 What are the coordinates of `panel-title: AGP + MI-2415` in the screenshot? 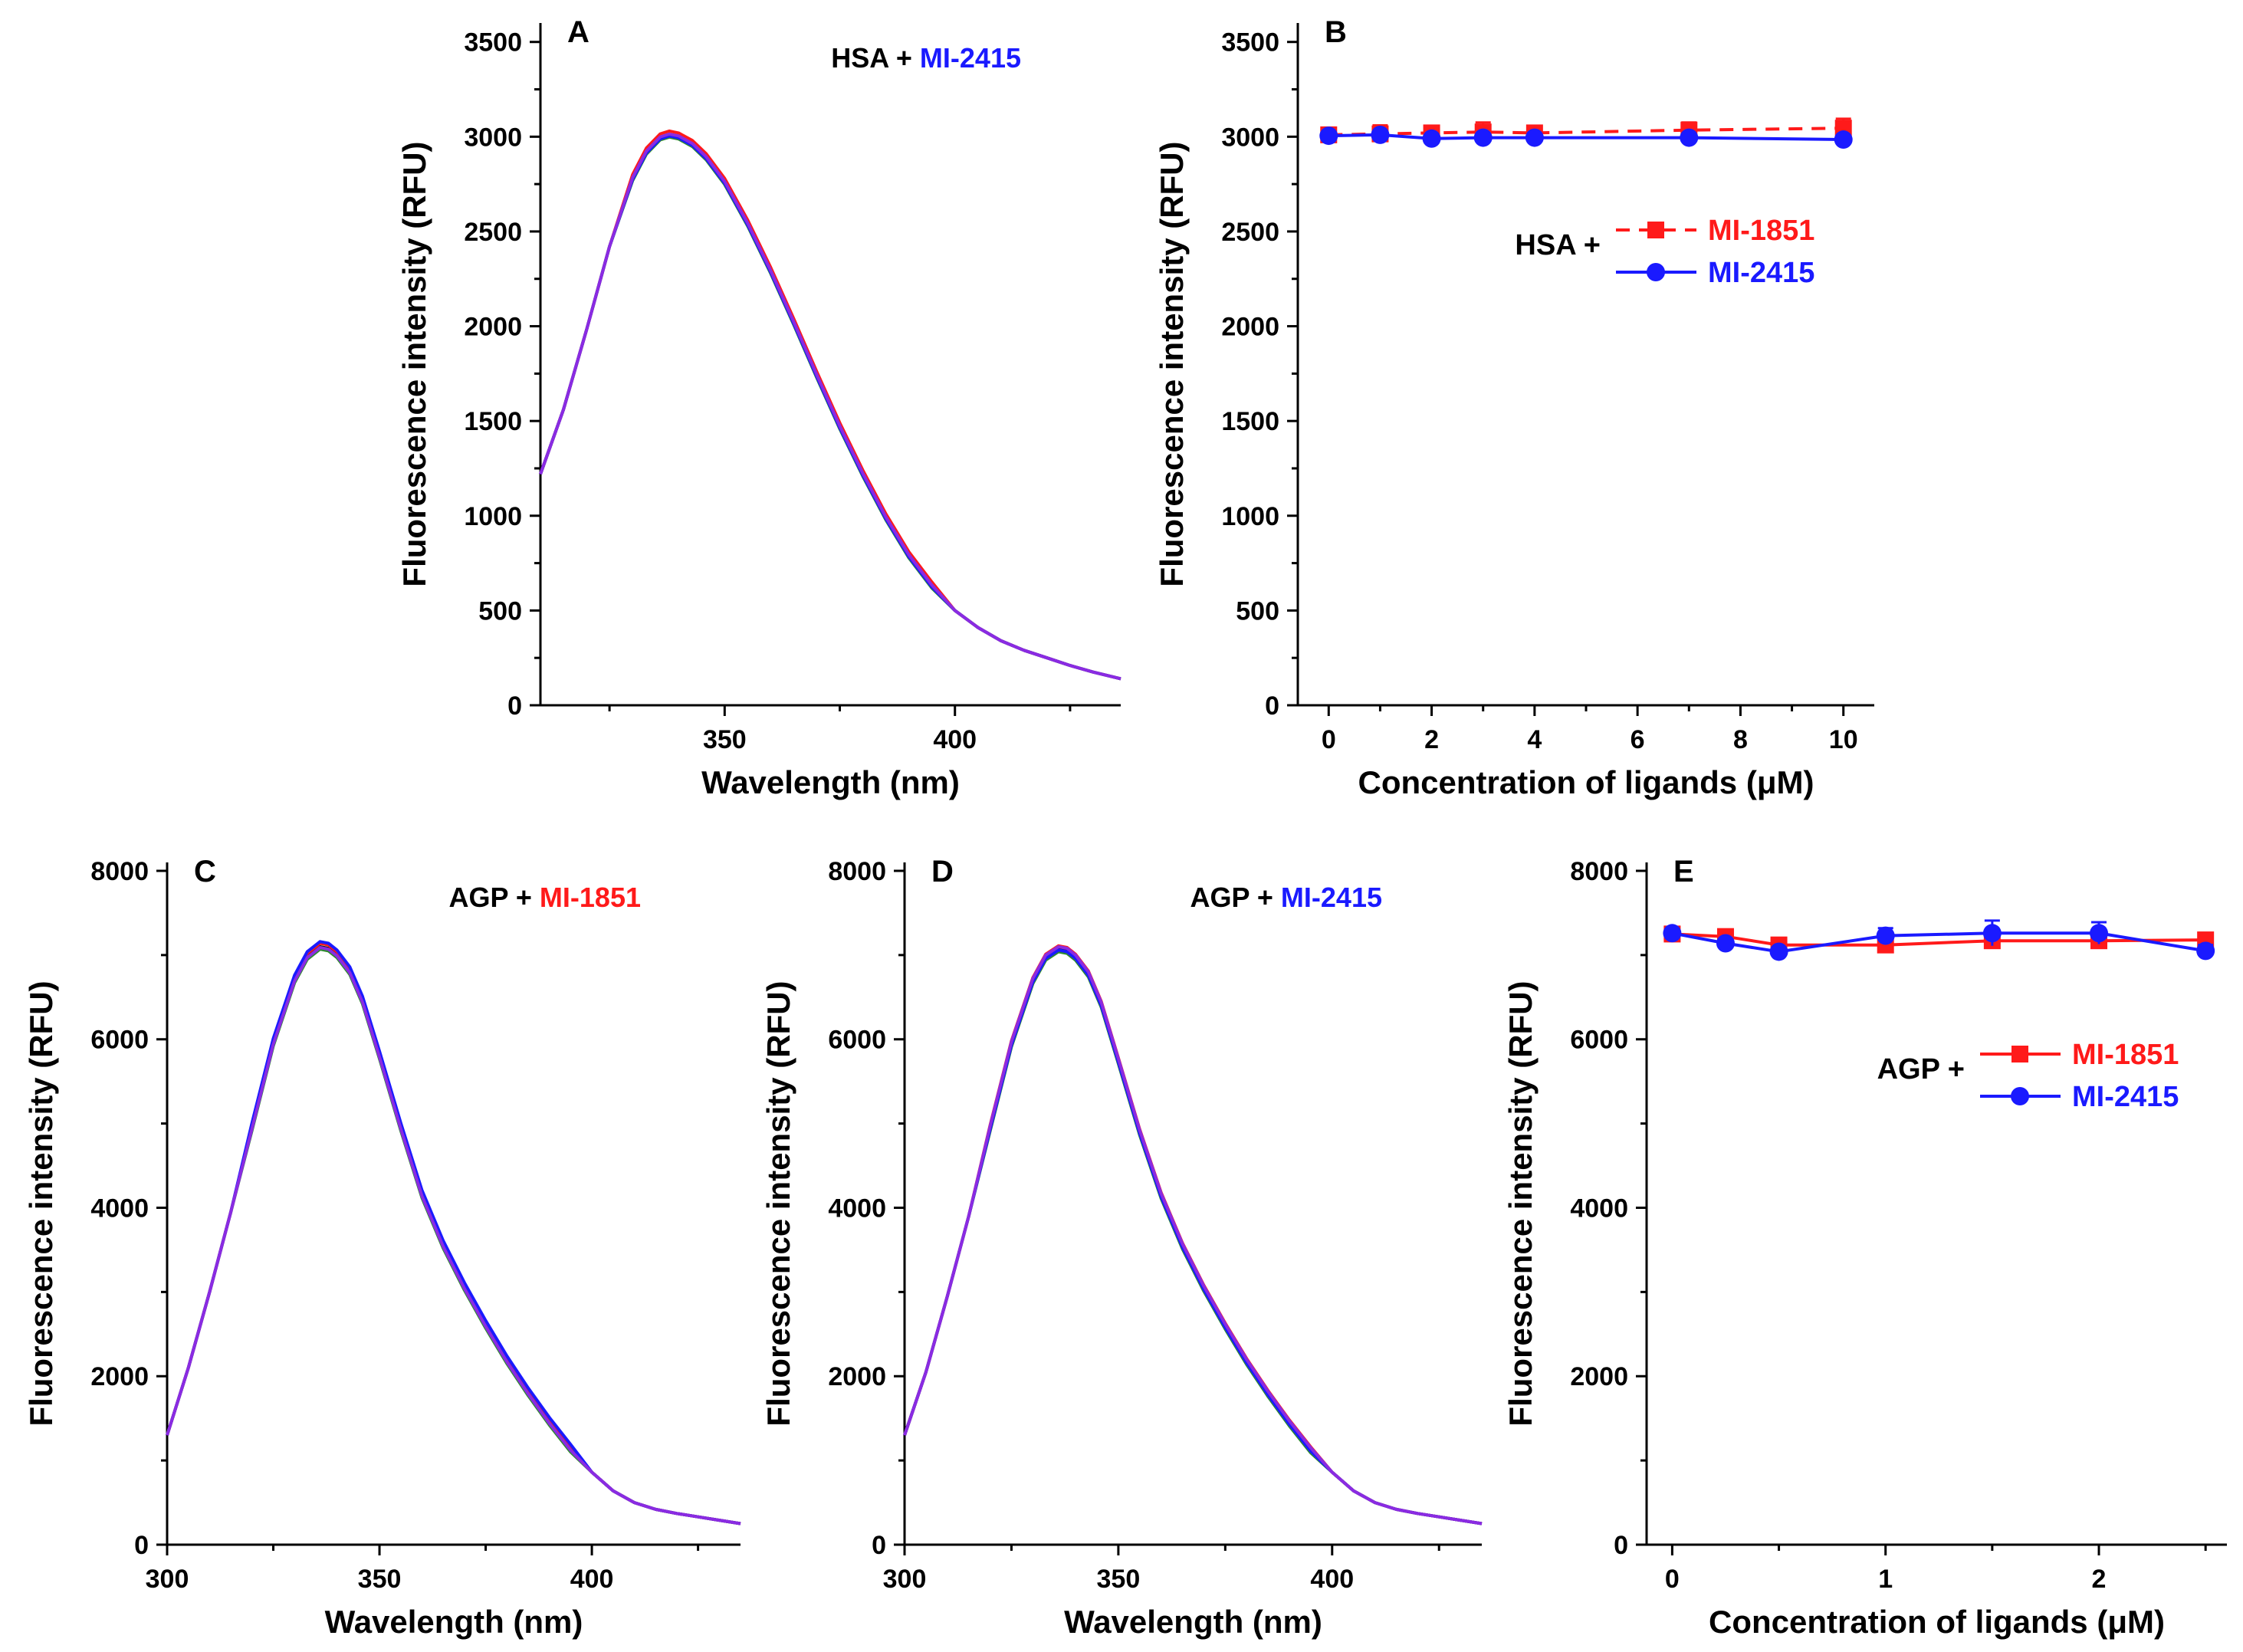 It's located at (1286, 898).